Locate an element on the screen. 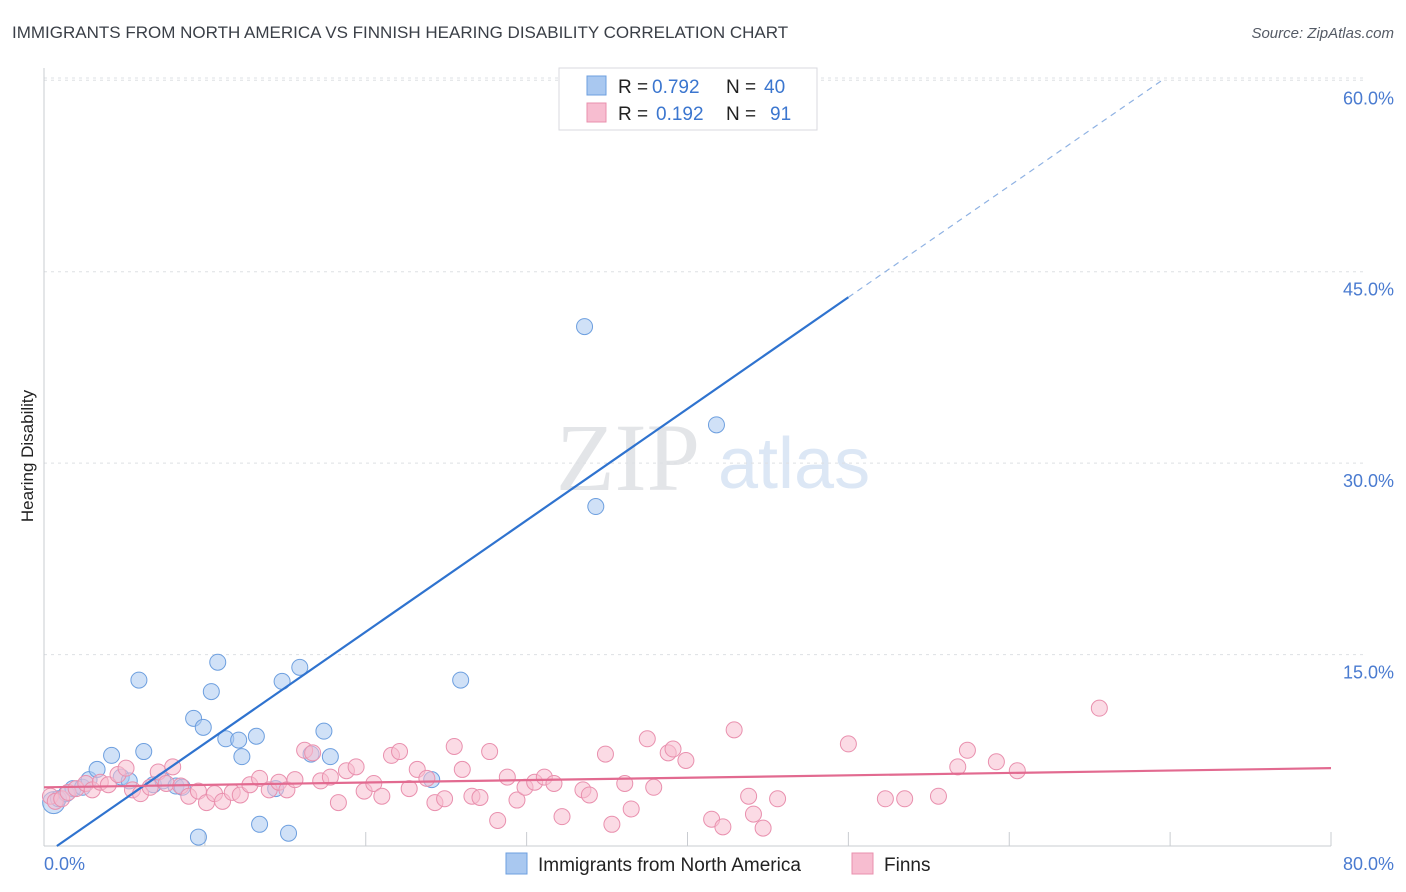  y-tick-label-15: 15.0% is located at coordinates (1368, 673).